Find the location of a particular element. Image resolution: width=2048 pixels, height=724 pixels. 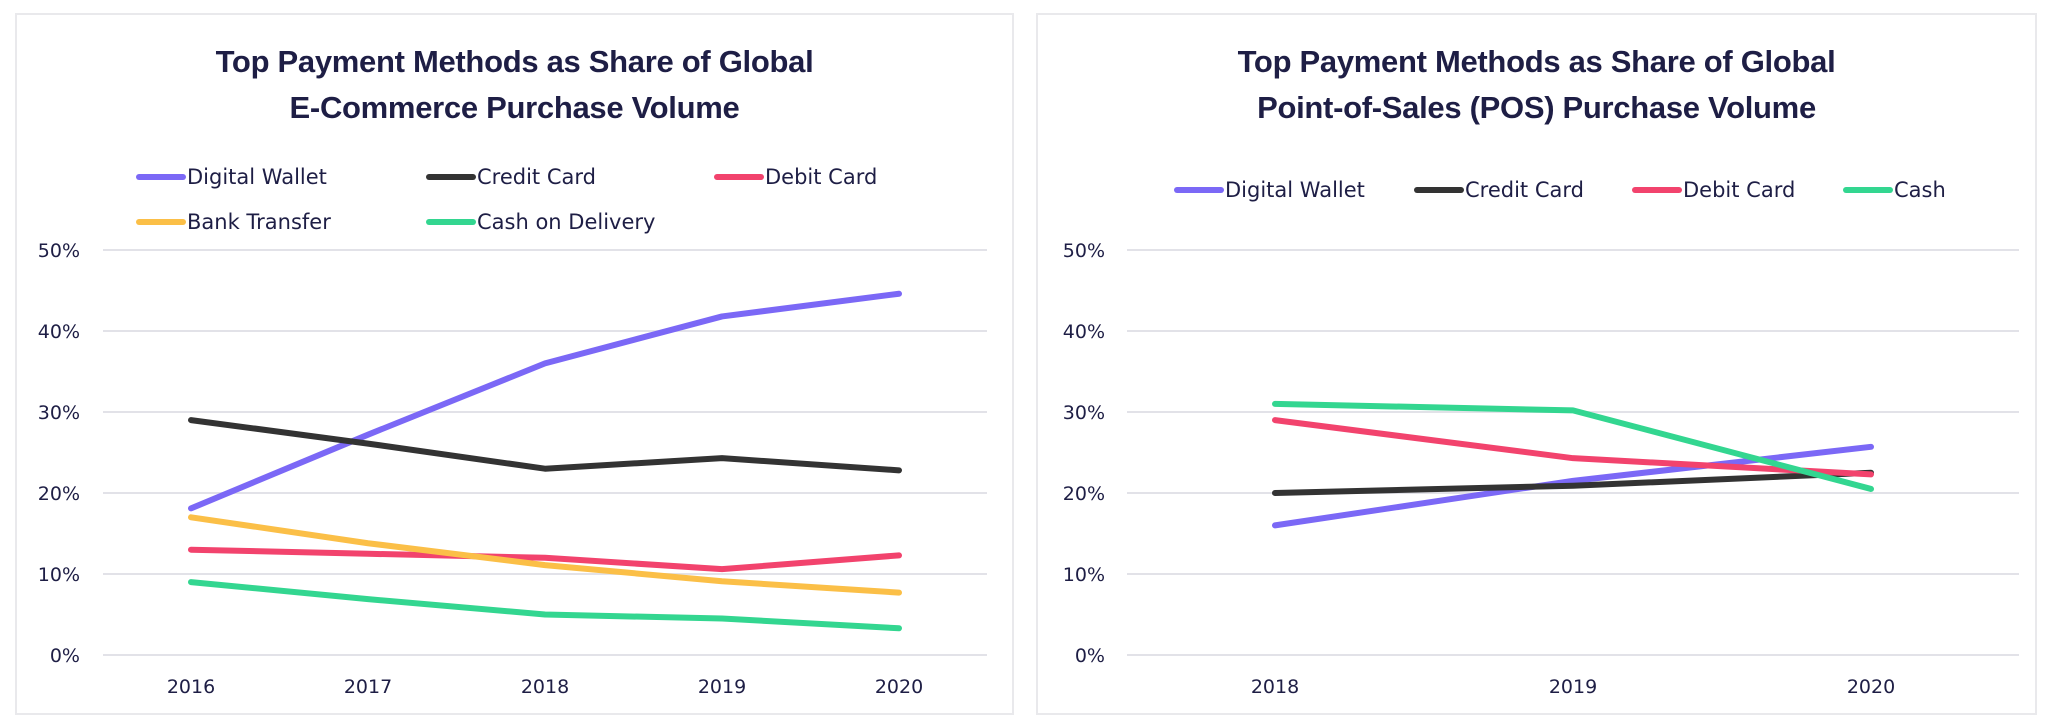

pos-y-tick-label: 10% is located at coordinates (1084, 575).